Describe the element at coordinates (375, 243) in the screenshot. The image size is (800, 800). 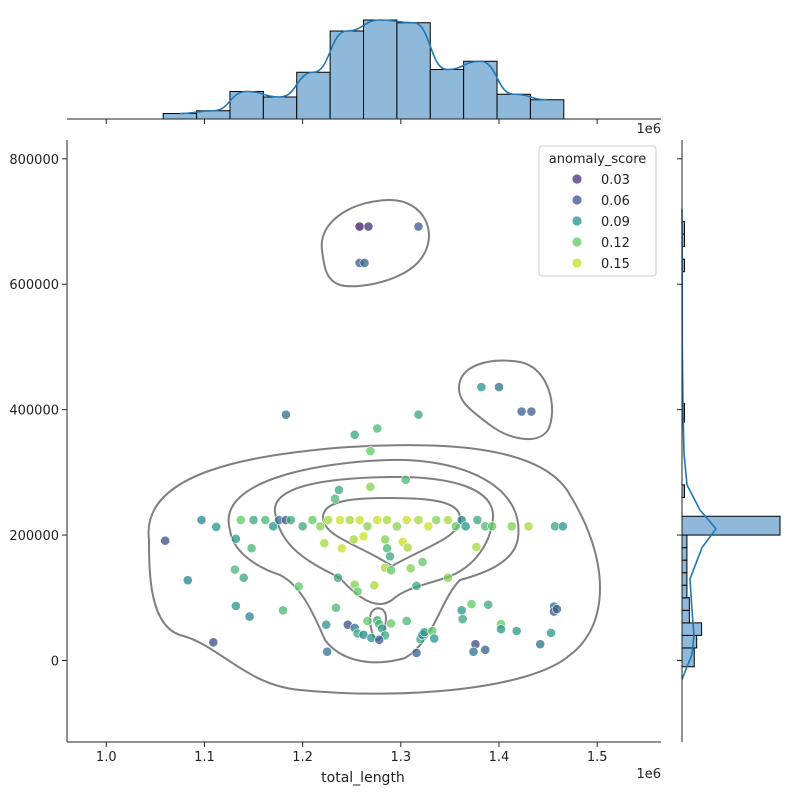
I see `kde-contour-top` at that location.